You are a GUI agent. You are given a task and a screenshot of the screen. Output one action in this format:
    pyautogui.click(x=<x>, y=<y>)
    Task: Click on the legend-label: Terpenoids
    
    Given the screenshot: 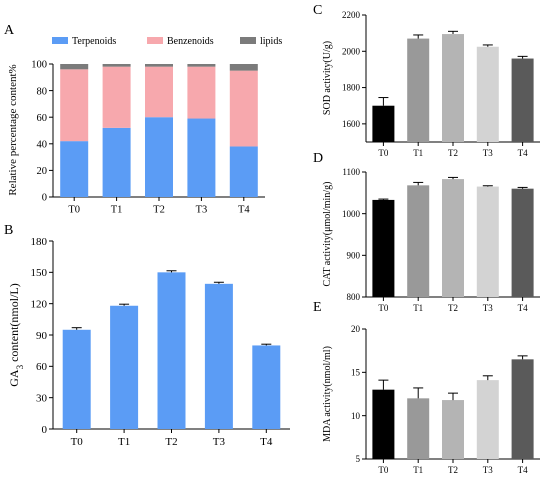 What is the action you would take?
    pyautogui.click(x=94, y=41)
    